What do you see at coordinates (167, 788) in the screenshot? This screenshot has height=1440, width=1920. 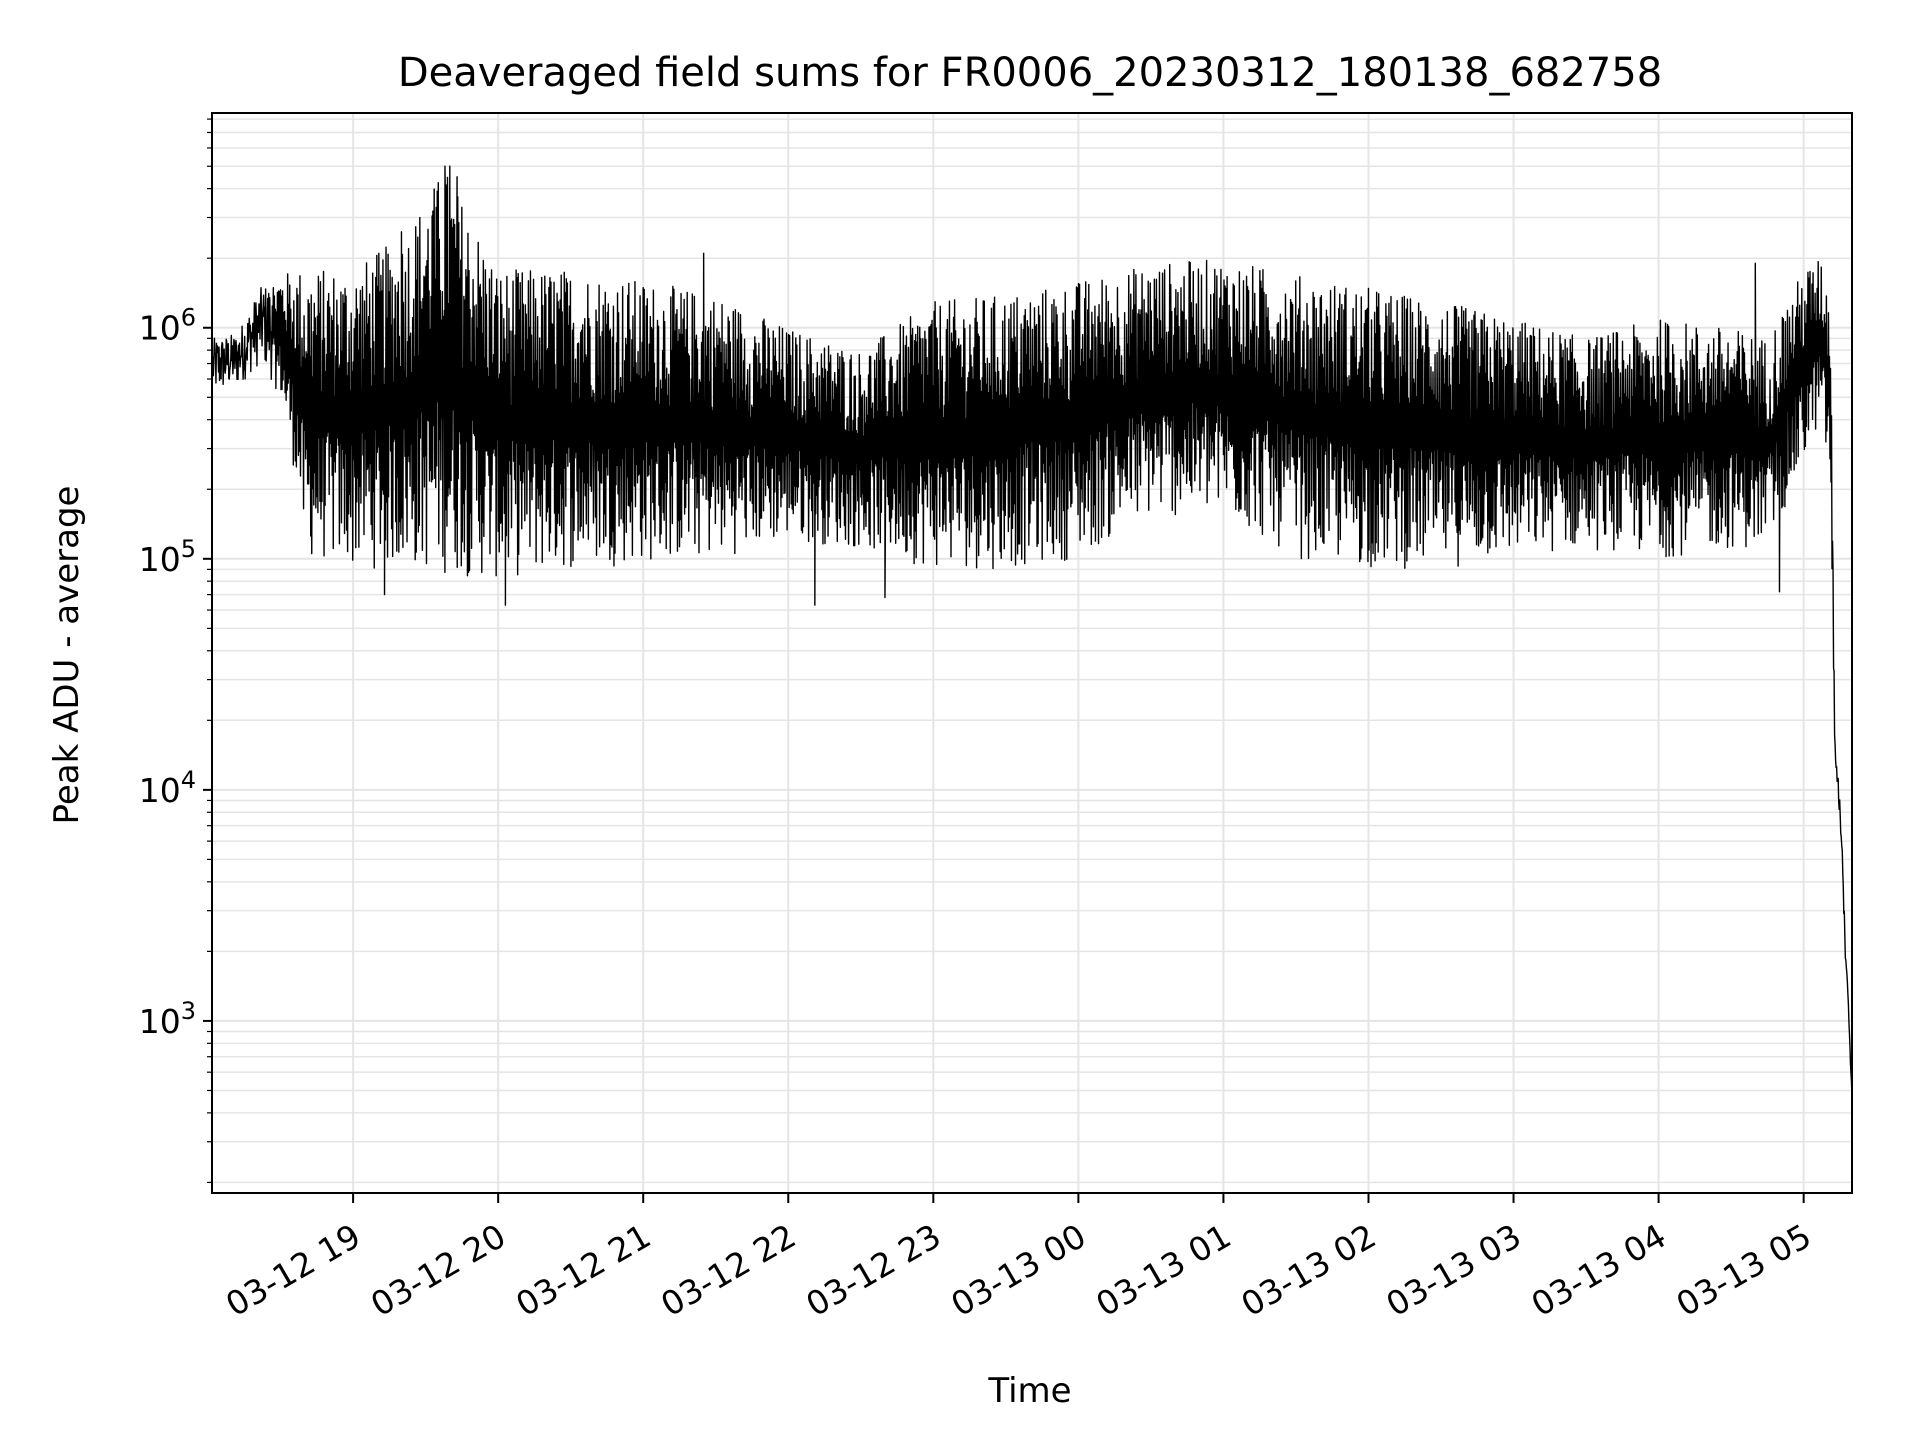 I see `y-tick-label: 10⁴` at bounding box center [167, 788].